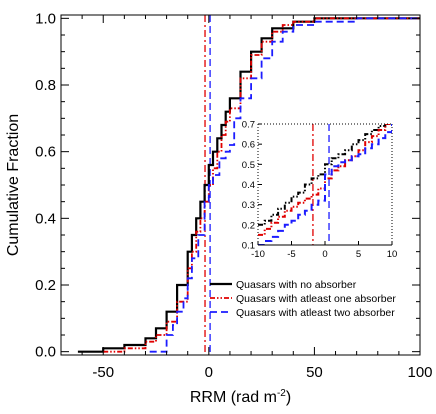  What do you see at coordinates (258, 254) in the screenshot?
I see `inset-x-tick-label: -10` at bounding box center [258, 254].